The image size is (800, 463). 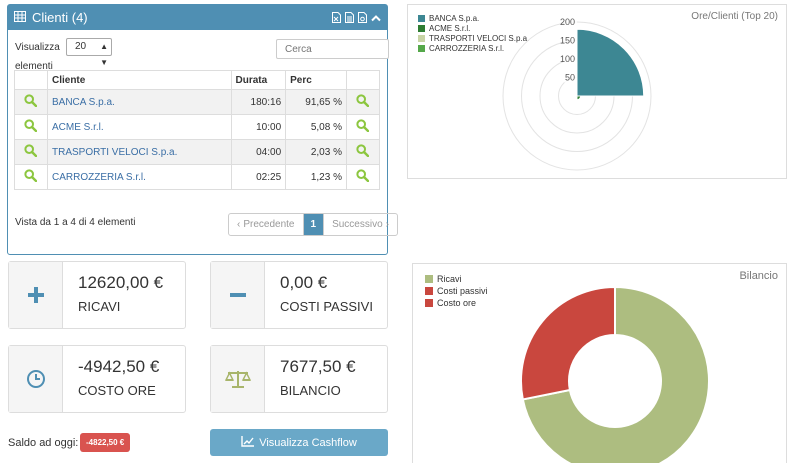 I want to click on clock-icon, so click(x=36, y=379).